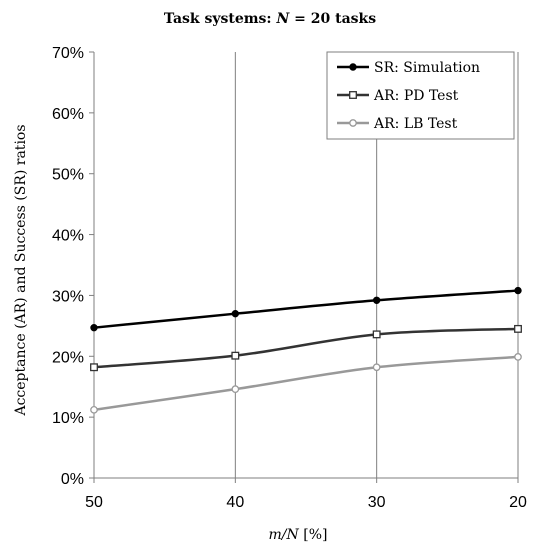 This screenshot has width=541, height=550. I want to click on legend-label-3: AR: LB Test, so click(415, 124).